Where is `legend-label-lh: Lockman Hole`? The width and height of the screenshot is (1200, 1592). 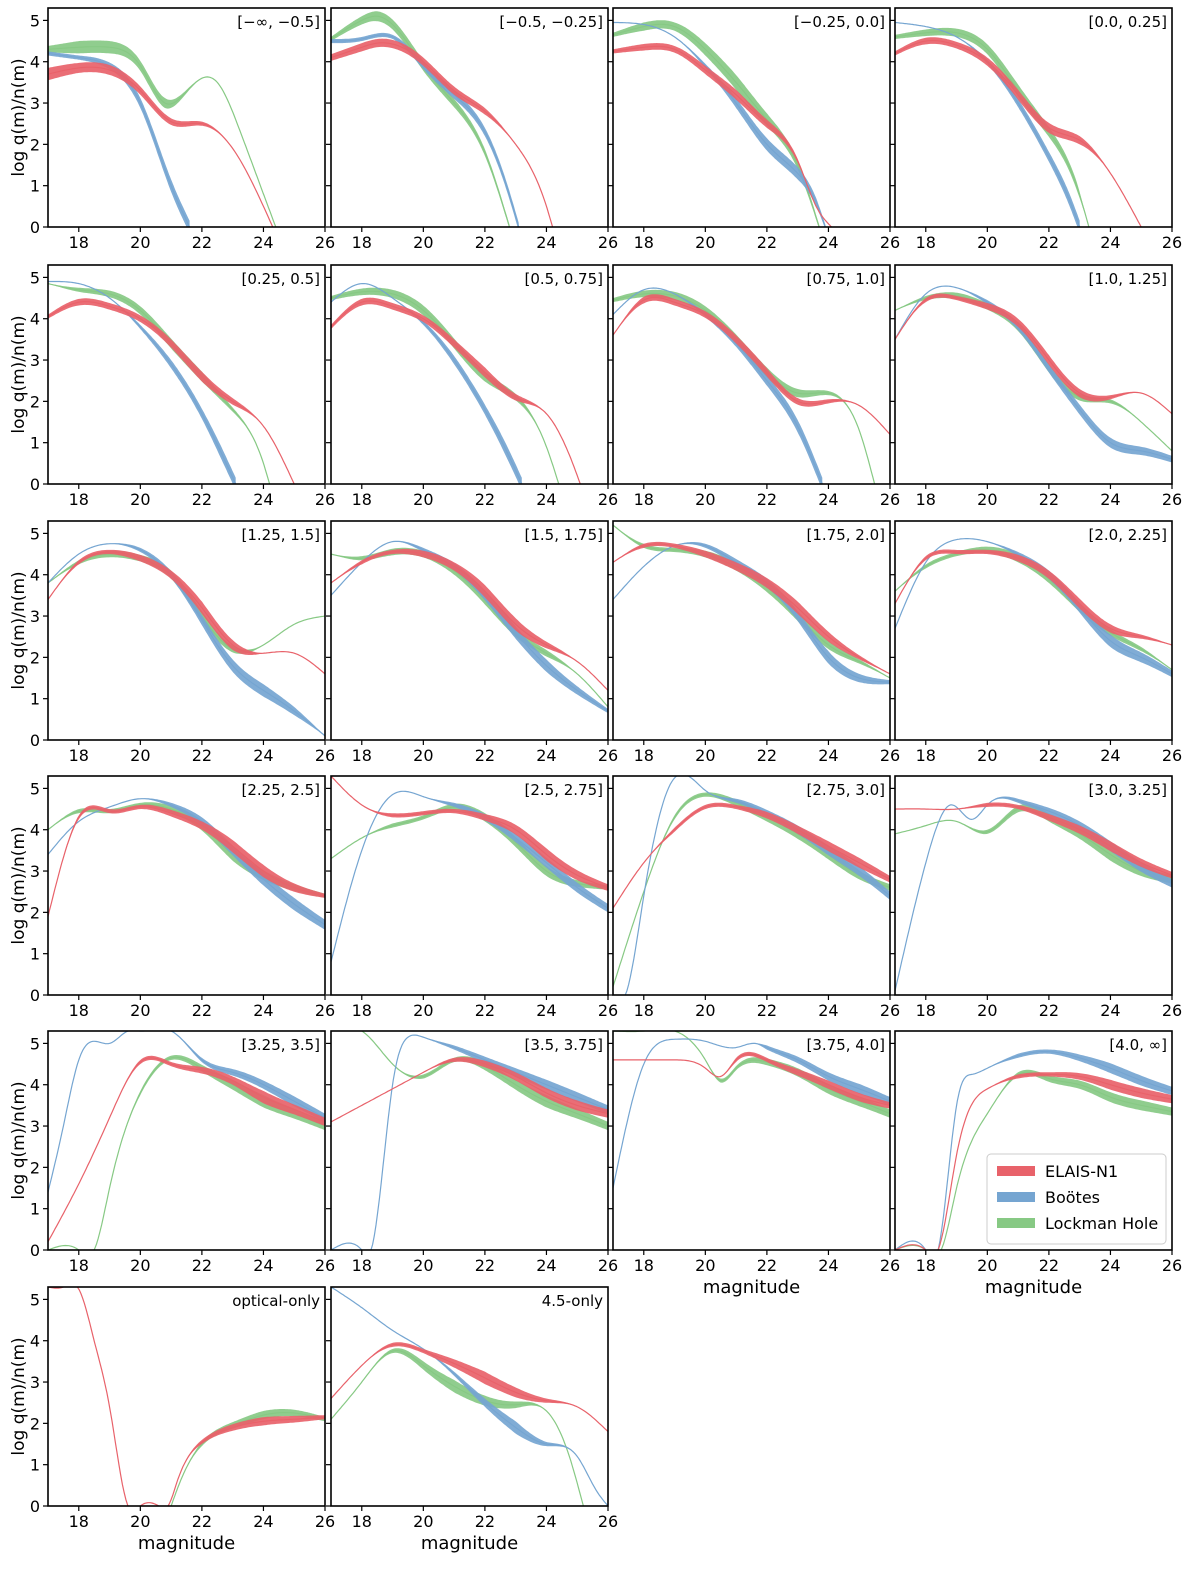 legend-label-lh: Lockman Hole is located at coordinates (1101, 1223).